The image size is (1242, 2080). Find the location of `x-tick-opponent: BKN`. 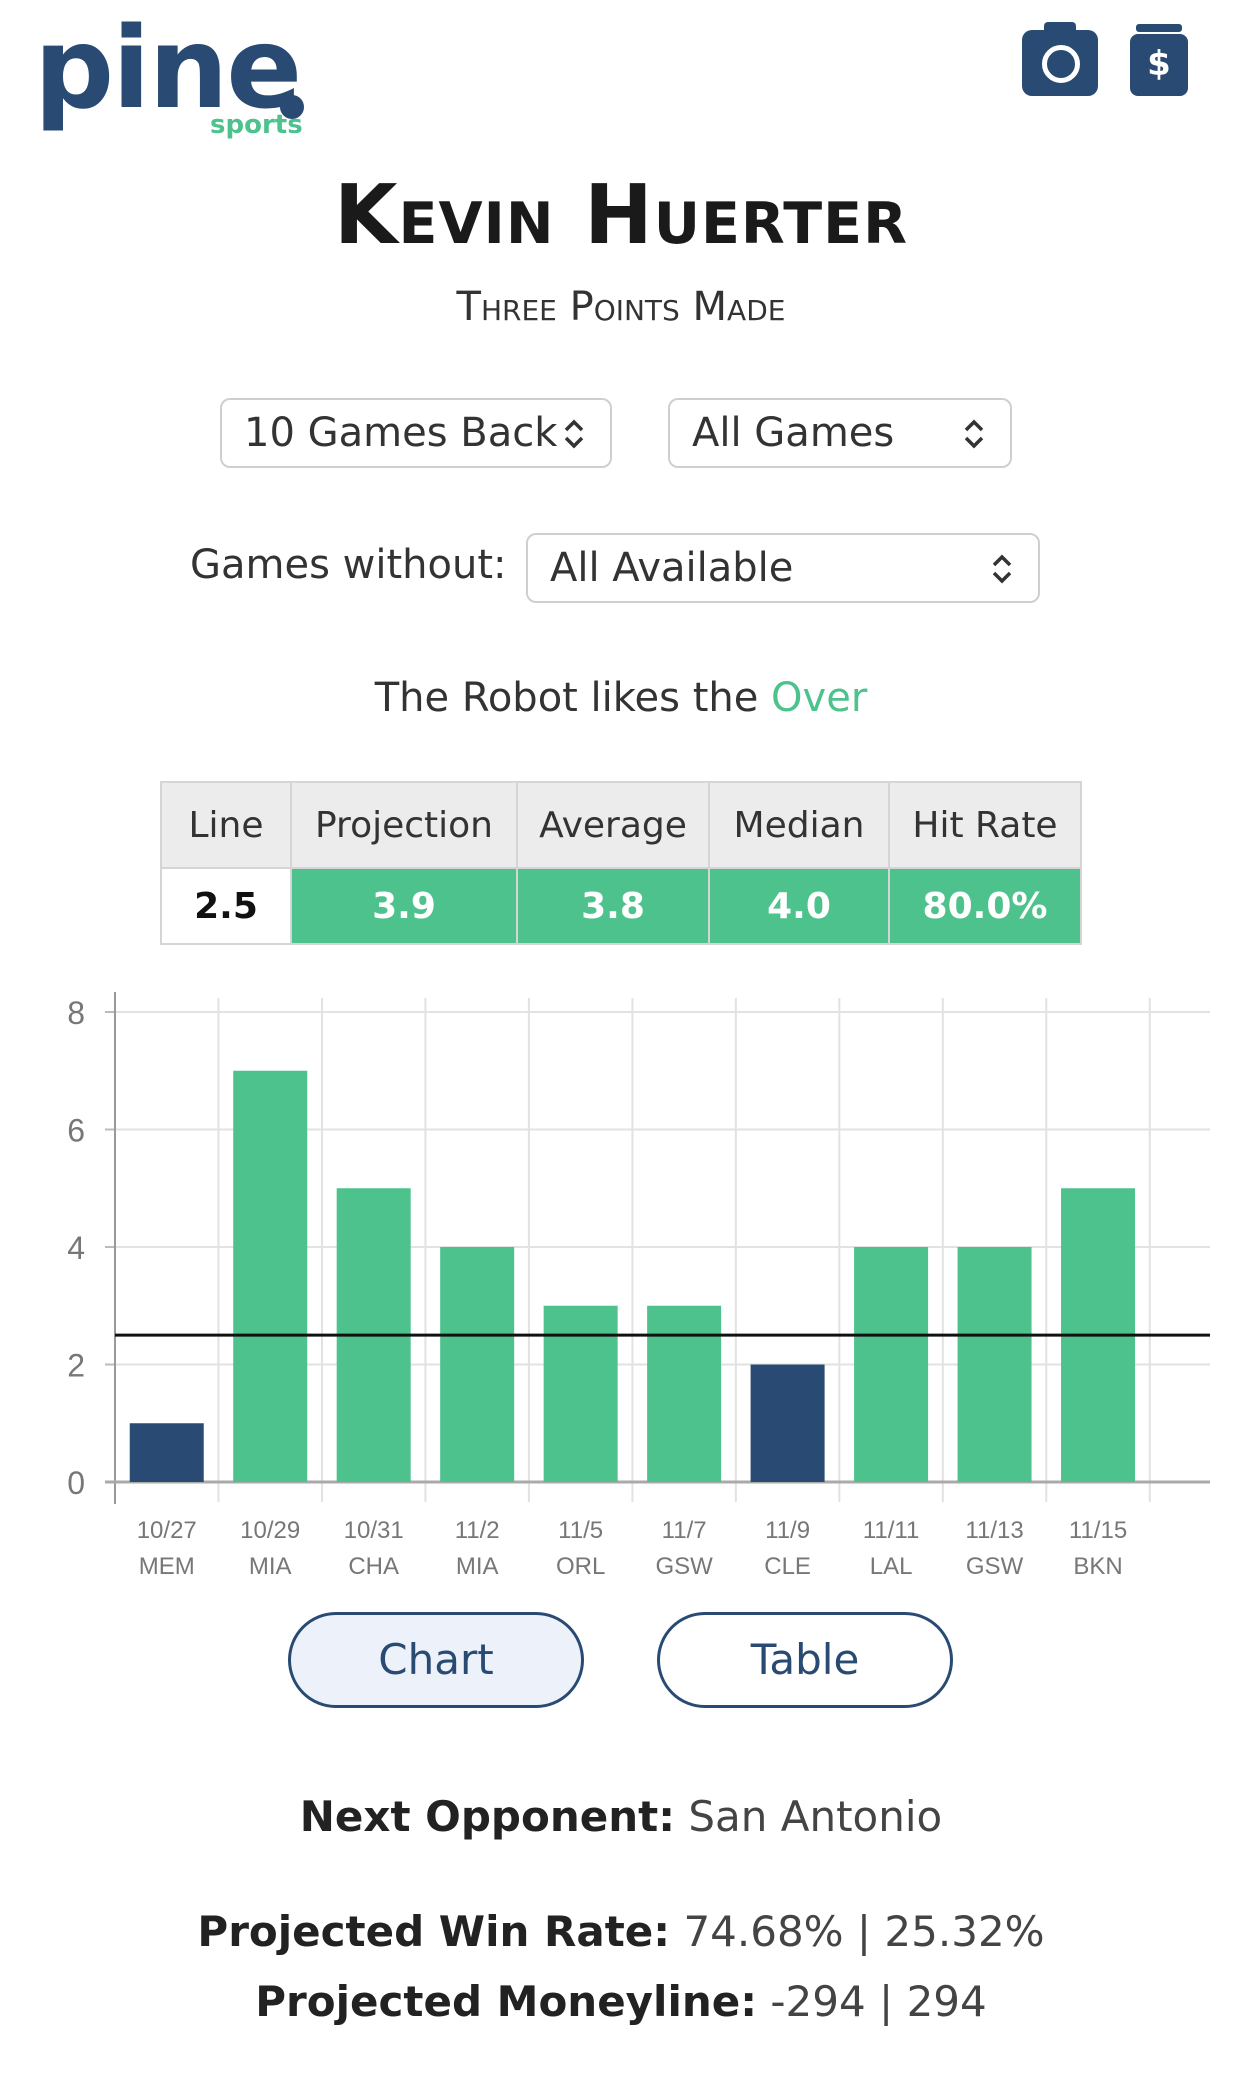

x-tick-opponent: BKN is located at coordinates (1097, 1566).